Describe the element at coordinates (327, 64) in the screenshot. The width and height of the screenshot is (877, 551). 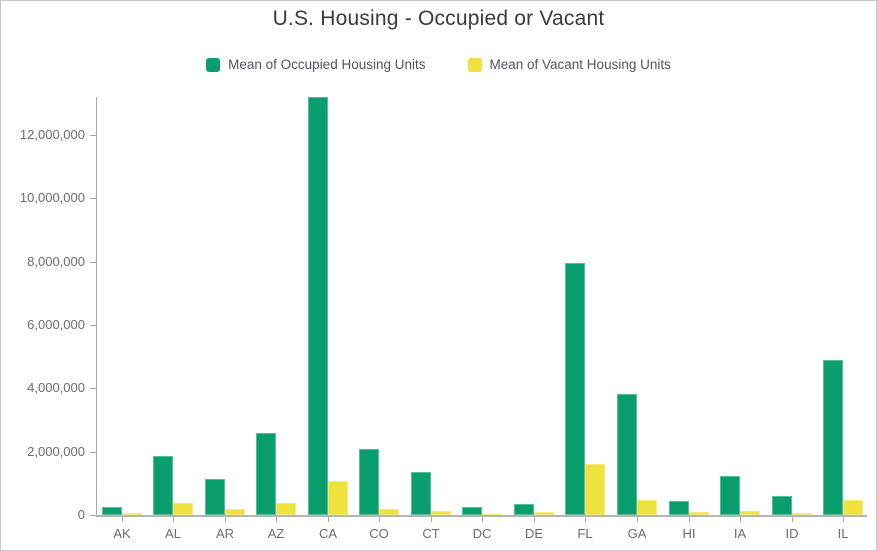
I see `legend-label: Mean of Occupied Housing Units` at that location.